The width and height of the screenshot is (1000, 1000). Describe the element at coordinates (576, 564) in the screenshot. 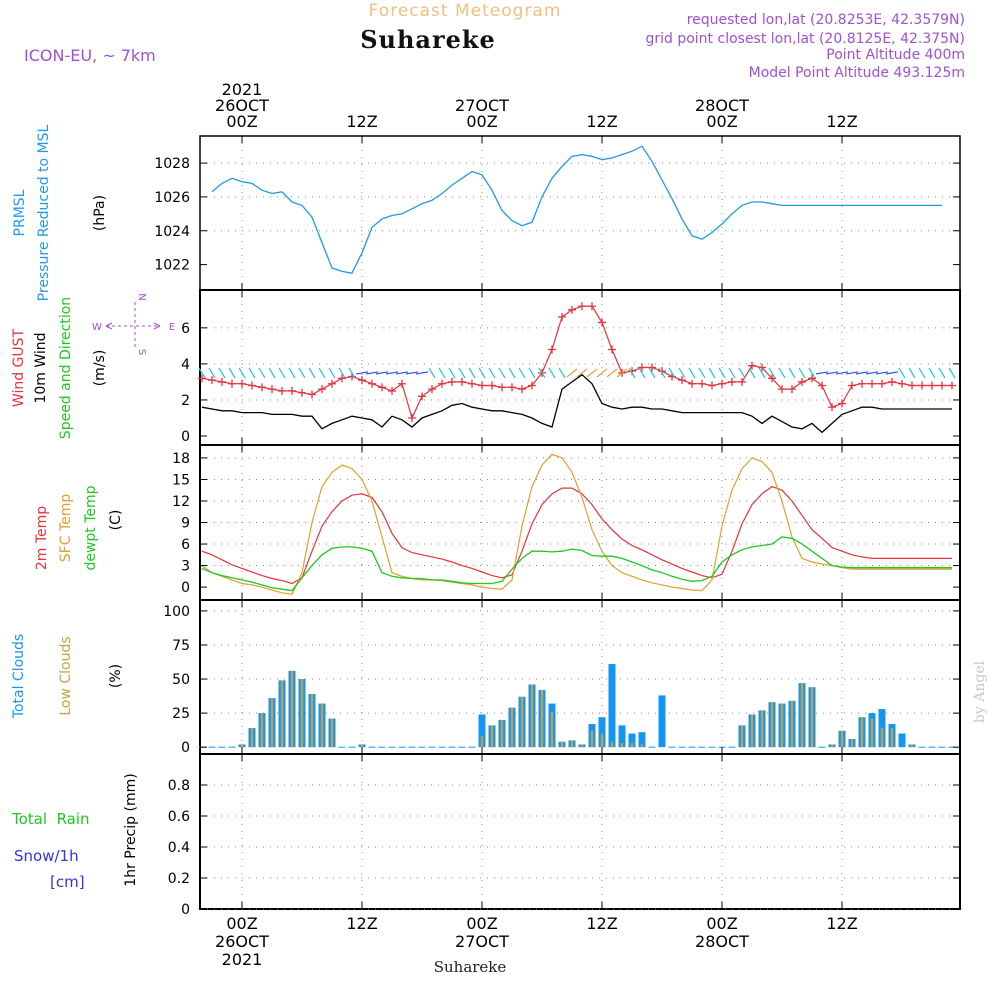

I see `dewpoint-line` at that location.